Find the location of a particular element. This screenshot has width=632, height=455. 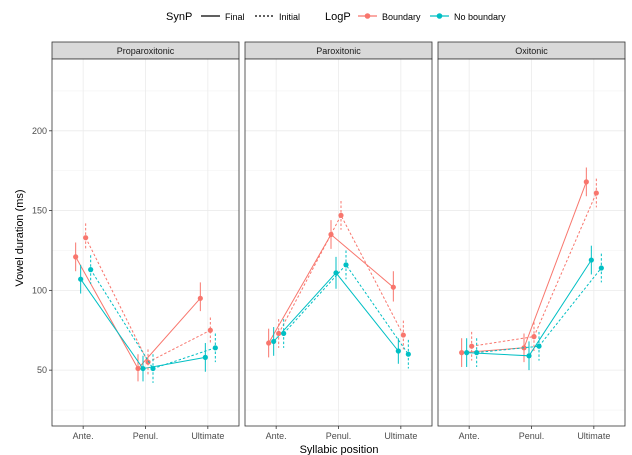

y-tick-label: 200 is located at coordinates (39, 131).